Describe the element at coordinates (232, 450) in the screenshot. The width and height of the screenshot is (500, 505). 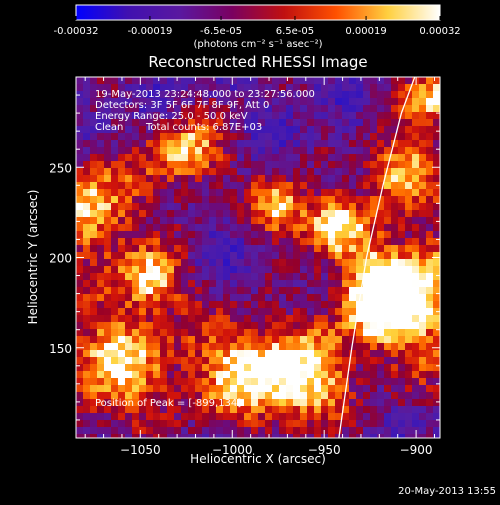
I see `x-tick-label: −1000` at that location.